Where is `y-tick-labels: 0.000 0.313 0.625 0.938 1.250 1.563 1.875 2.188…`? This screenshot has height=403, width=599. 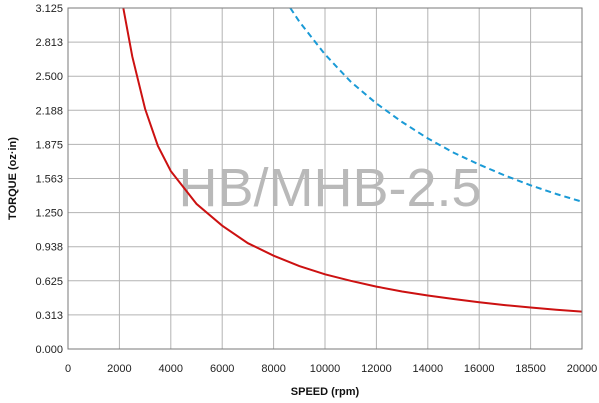 y-tick-labels: 0.000 0.313 0.625 0.938 1.250 1.563 1.875 2.188… is located at coordinates (49, 179).